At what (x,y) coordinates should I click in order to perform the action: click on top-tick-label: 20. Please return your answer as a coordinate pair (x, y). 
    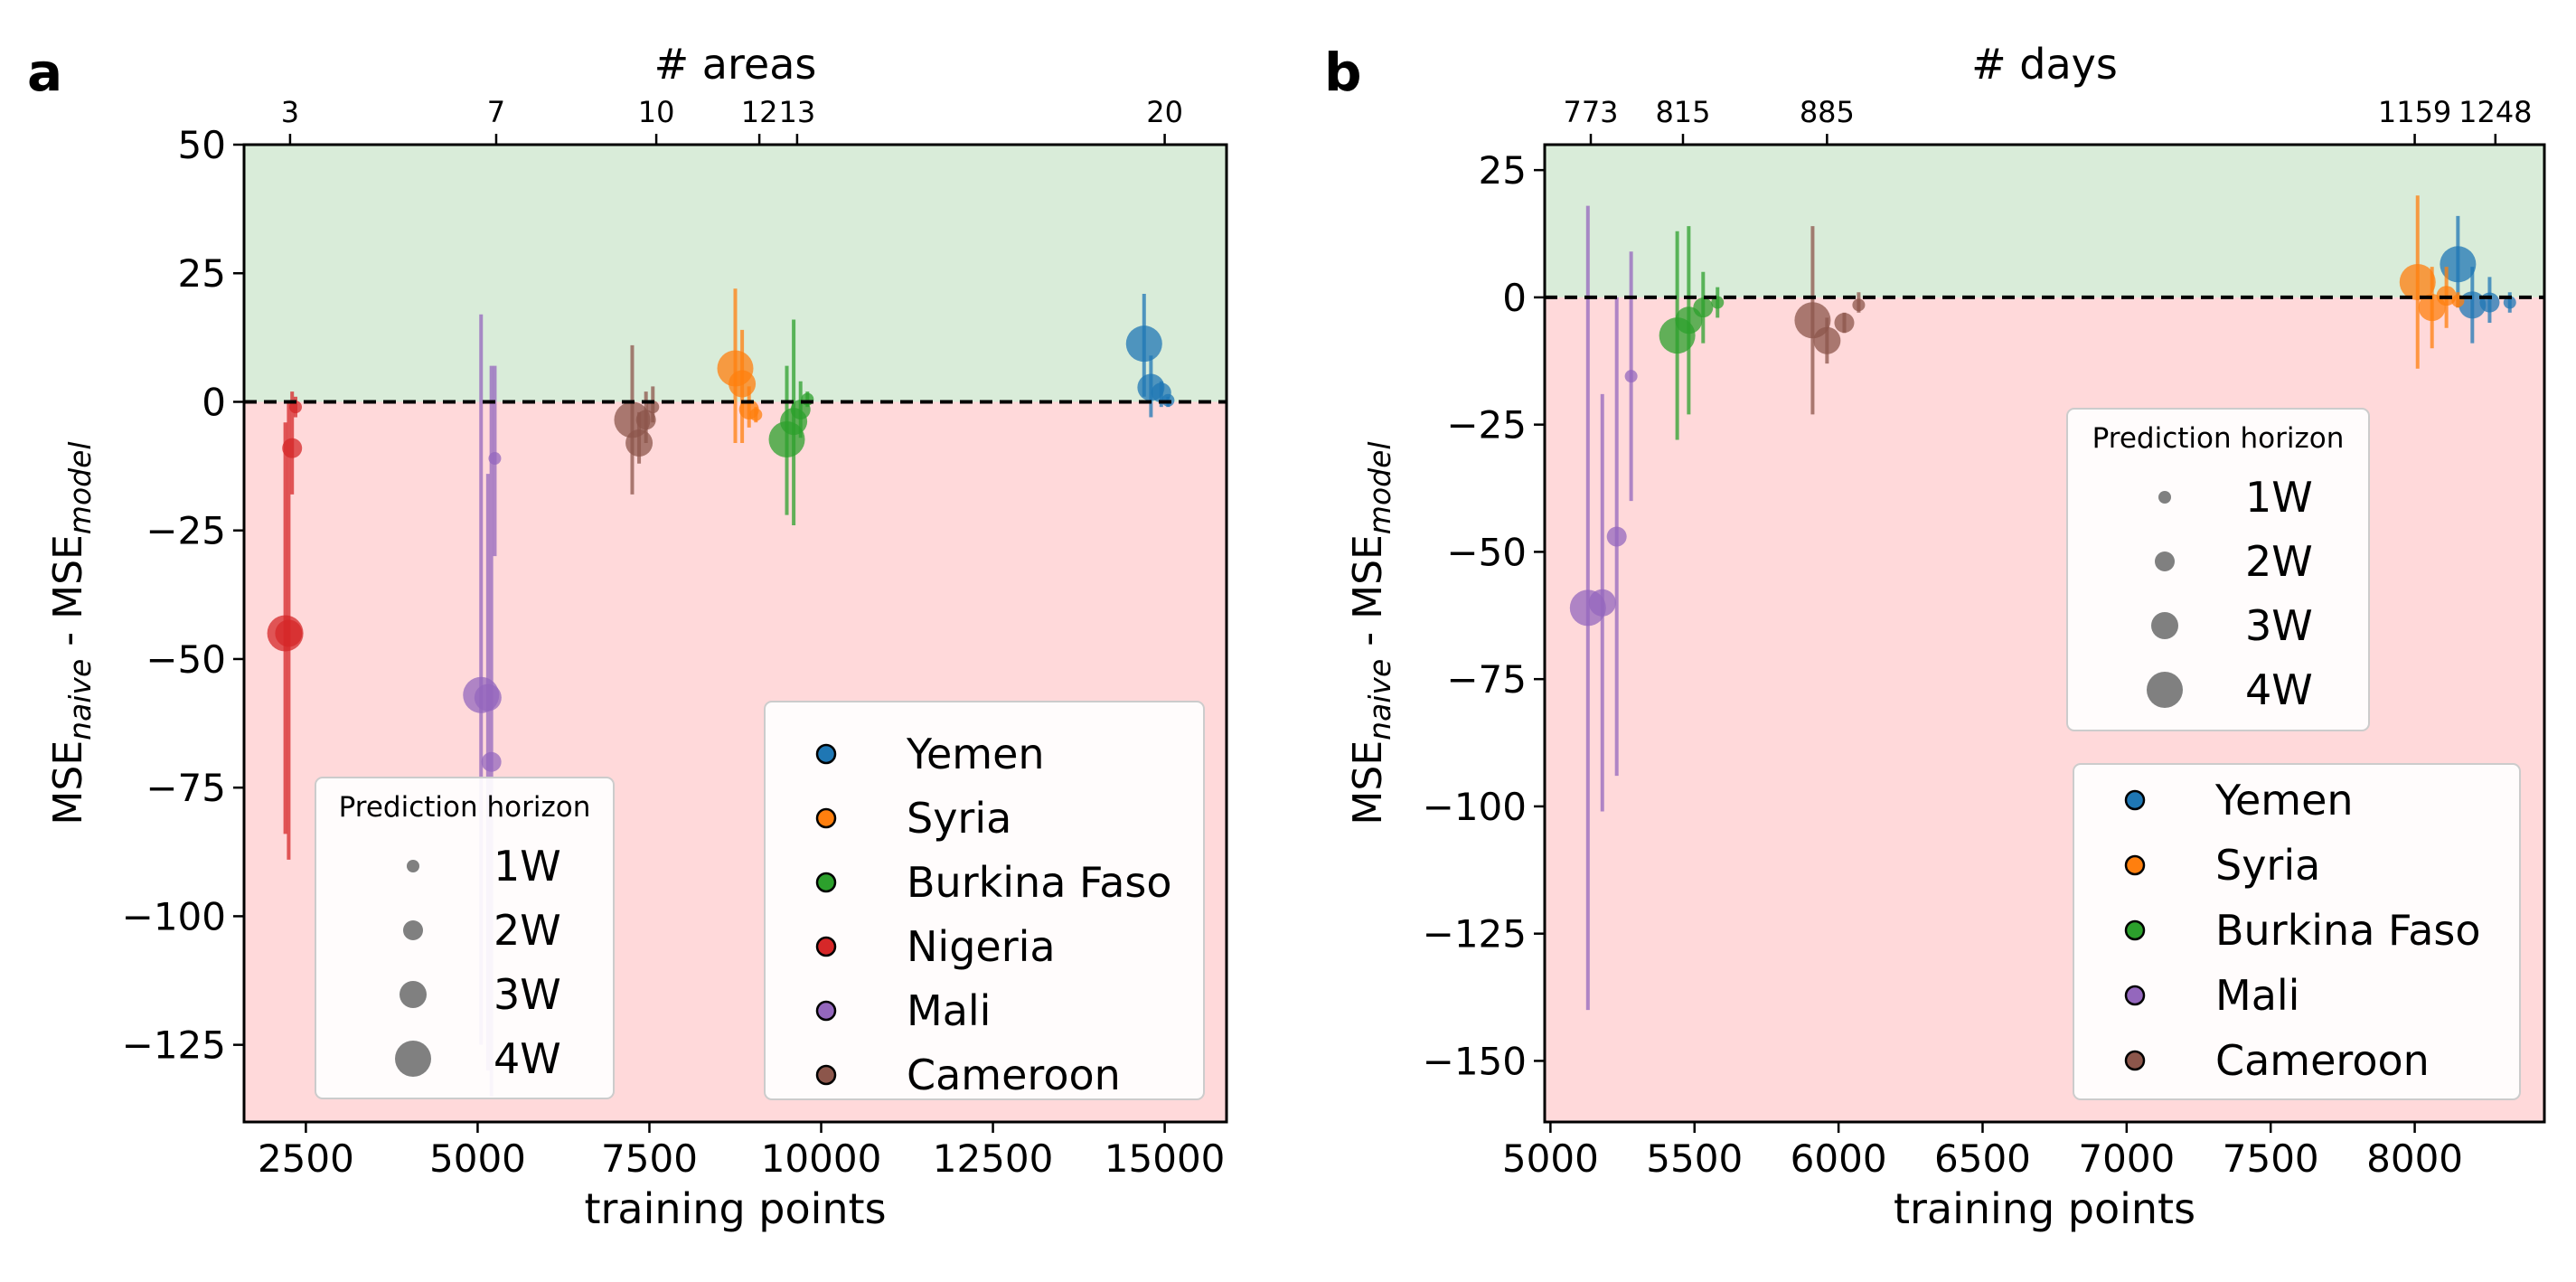
    Looking at the image, I should click on (1165, 112).